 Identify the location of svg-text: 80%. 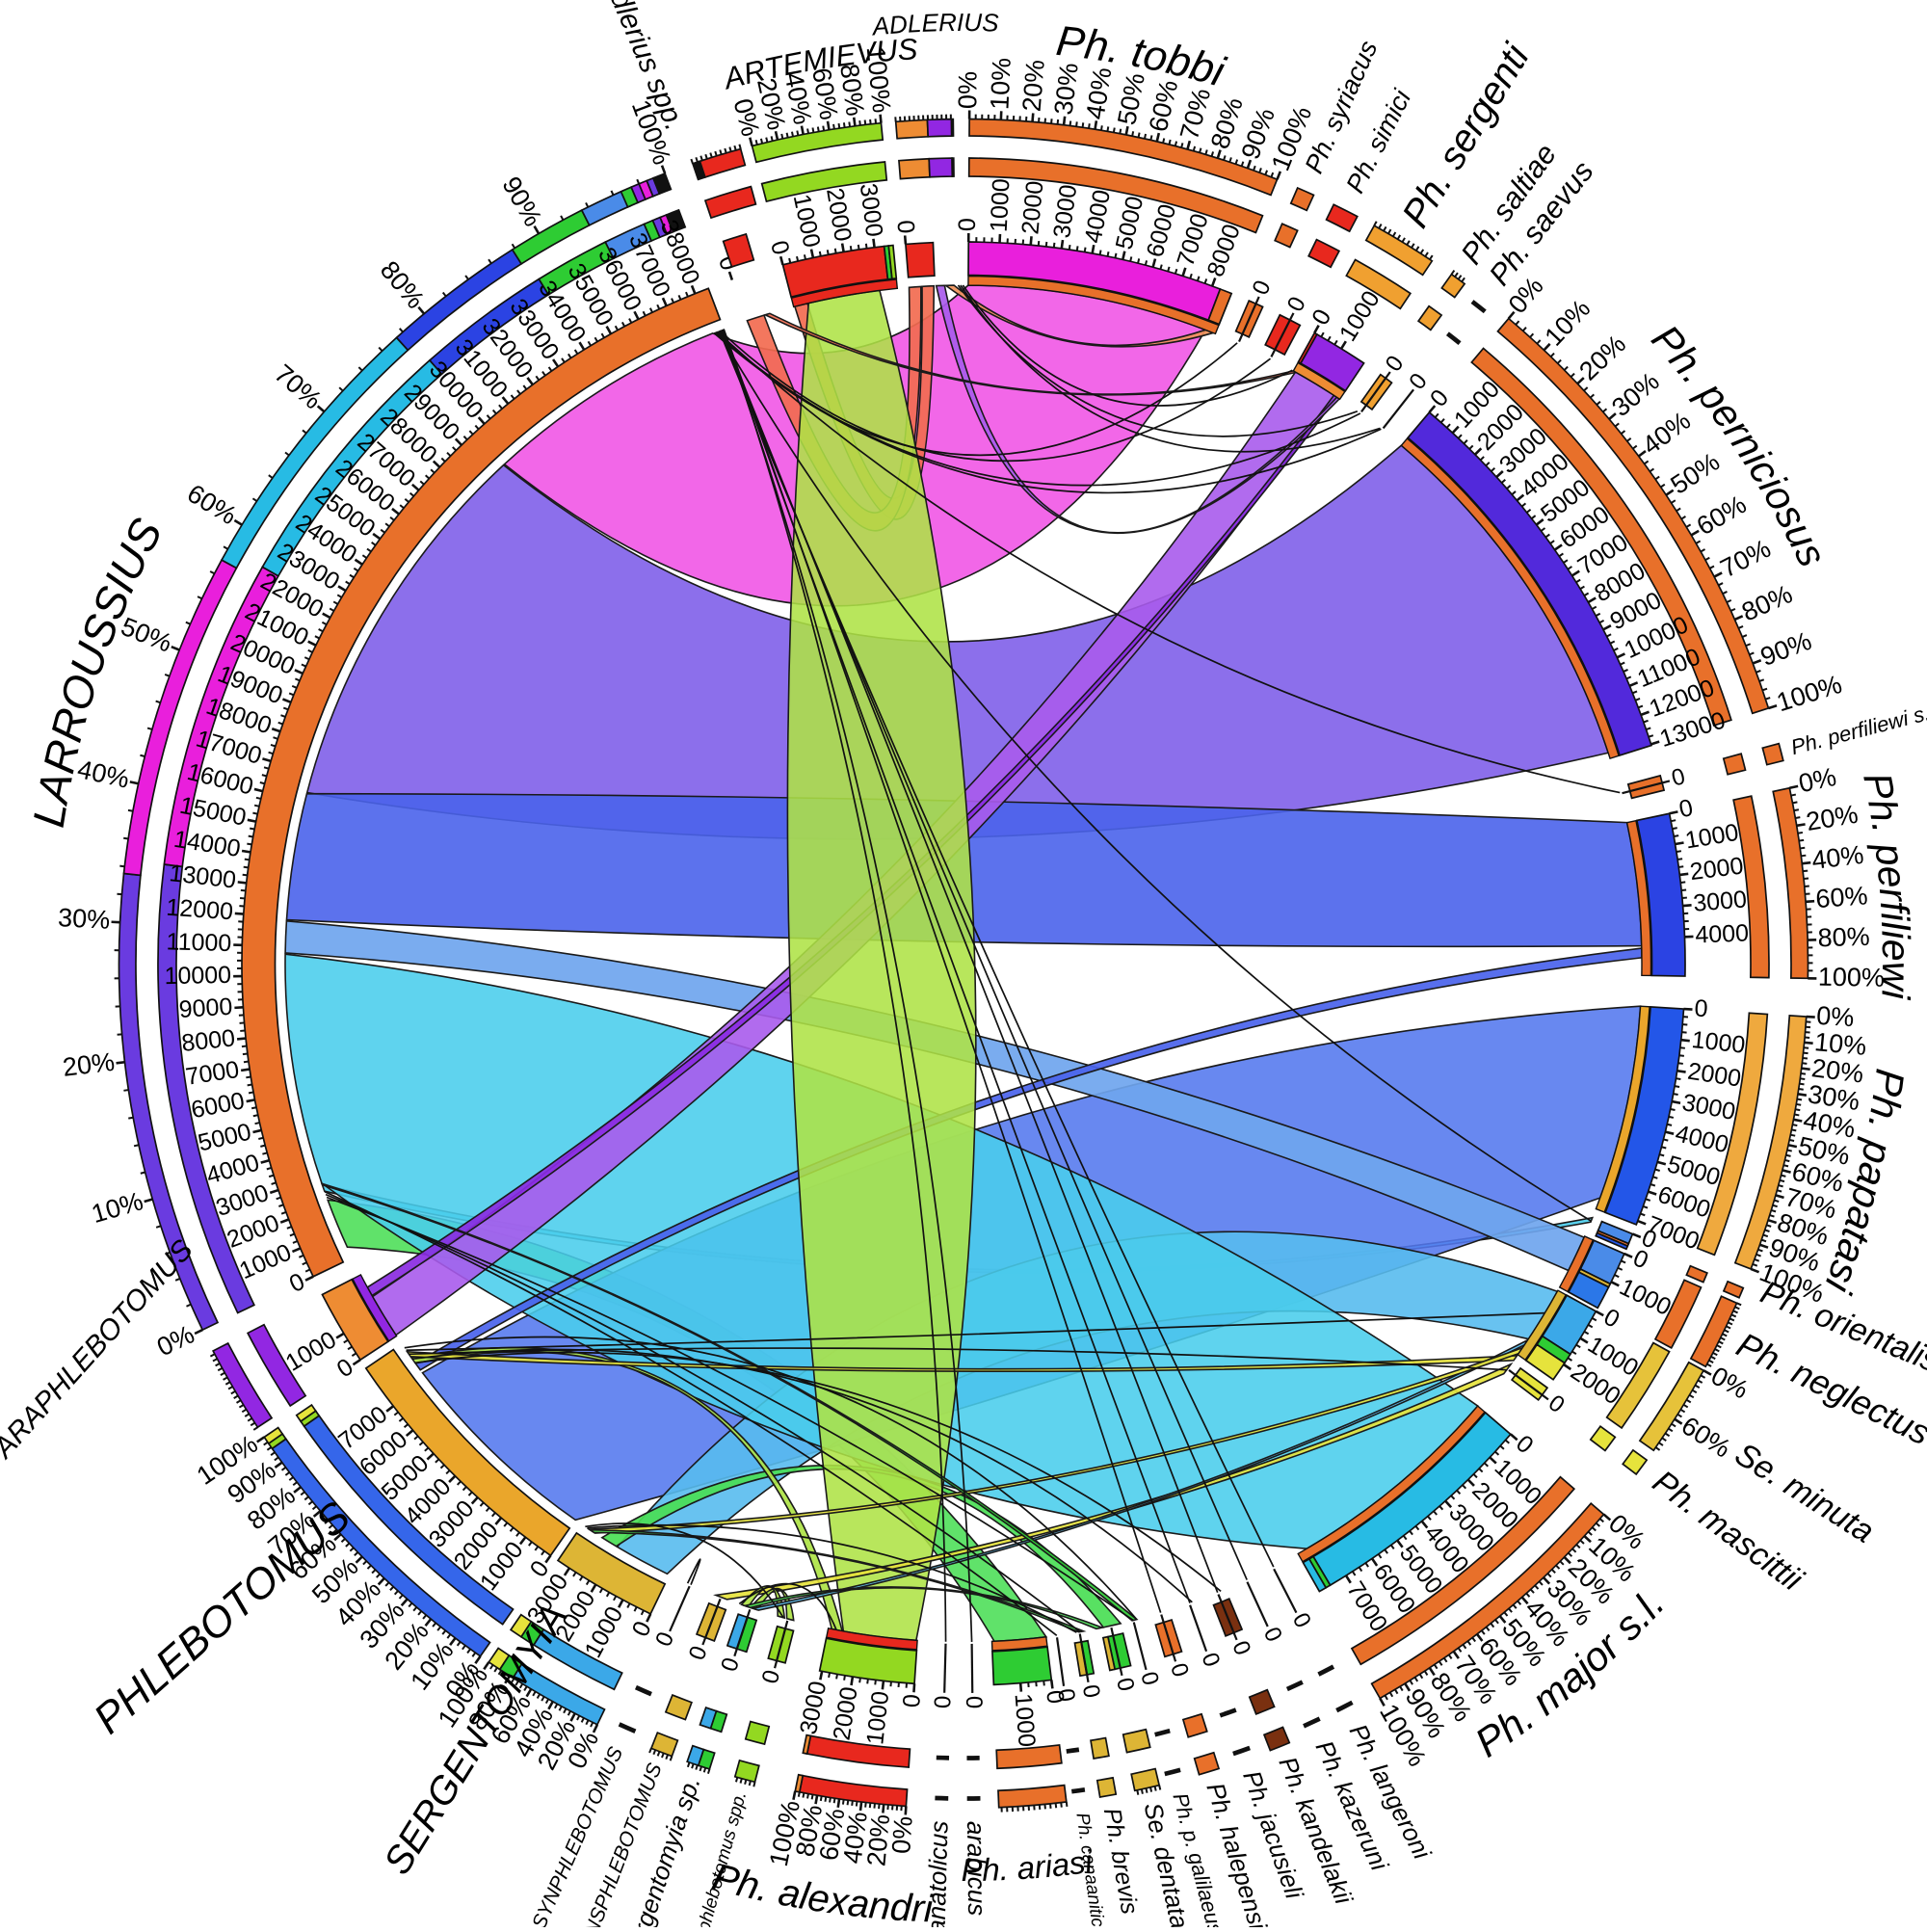
(1843, 937).